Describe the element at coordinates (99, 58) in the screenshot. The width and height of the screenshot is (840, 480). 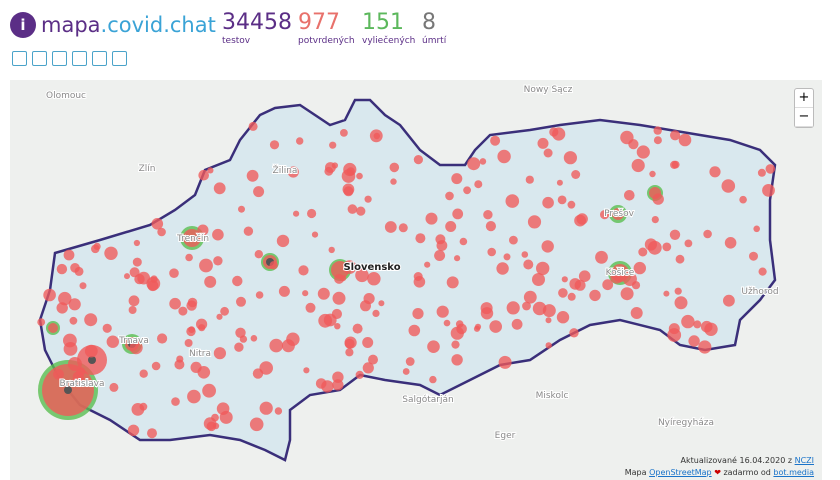
I see `share-email` at that location.